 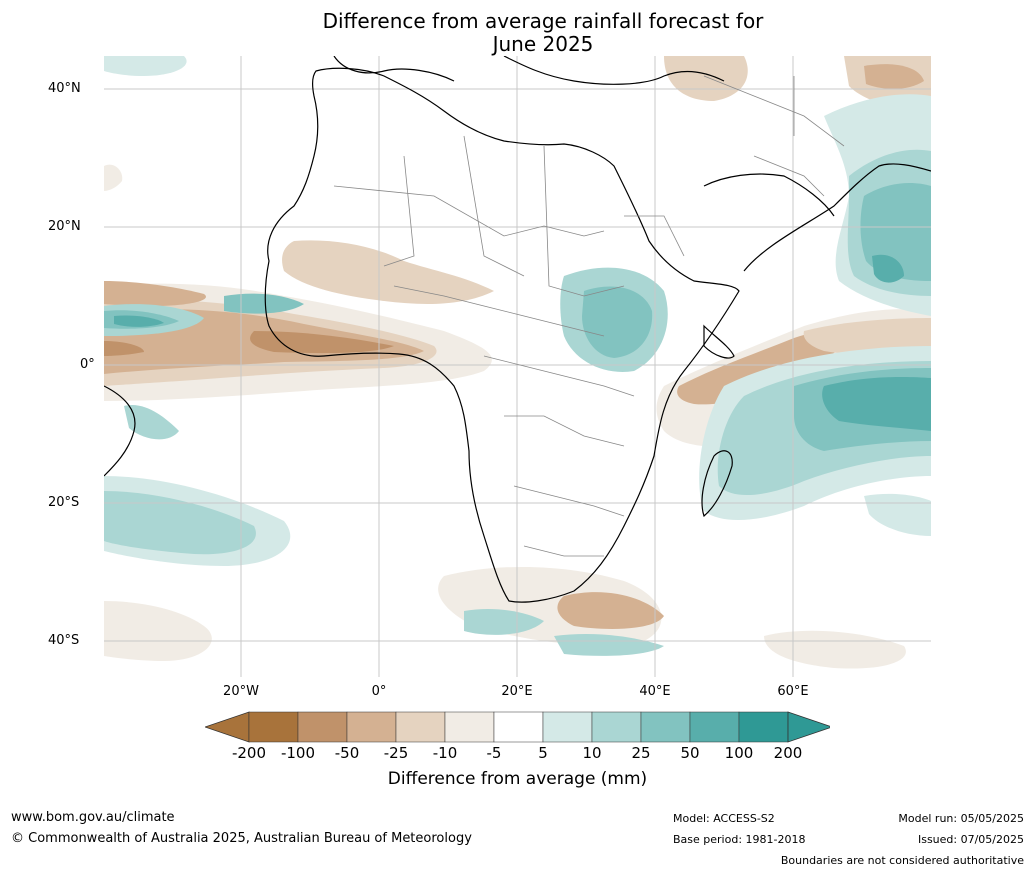 I want to click on colorbar-tick-label: 200, so click(x=788, y=753).